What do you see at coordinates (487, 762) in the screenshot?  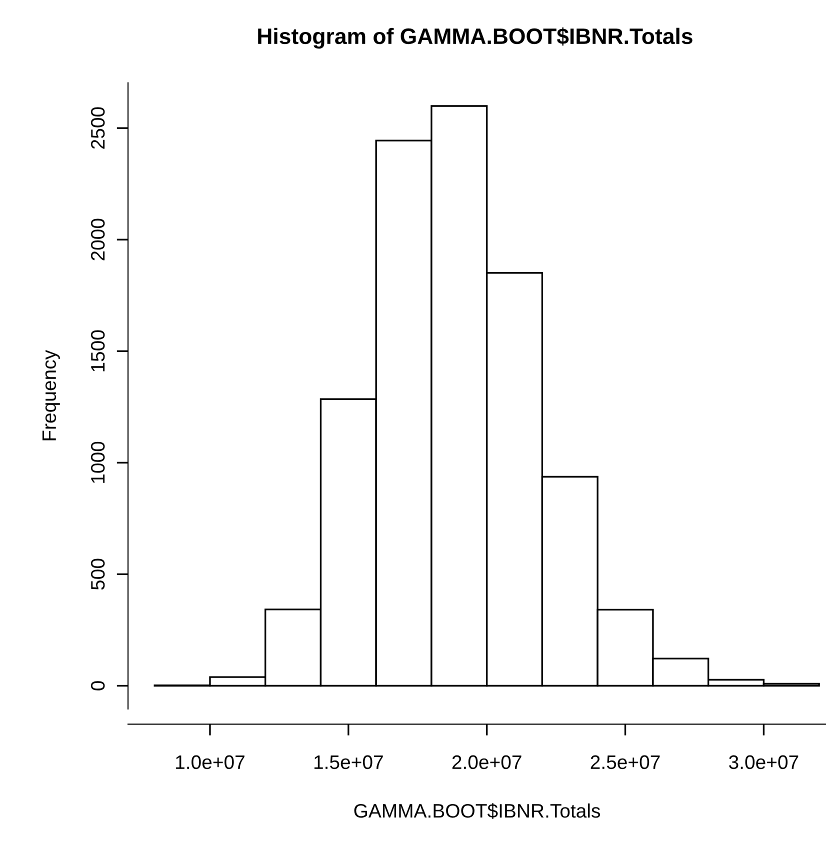 I see `x-tick-label: 2.0e+07` at bounding box center [487, 762].